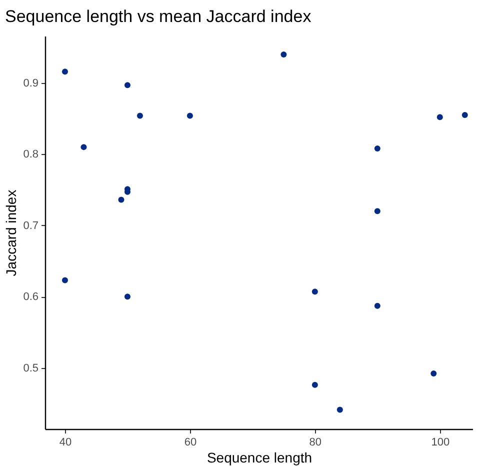 The image size is (481, 466). I want to click on y-tick-label: 0.8, so click(30, 154).